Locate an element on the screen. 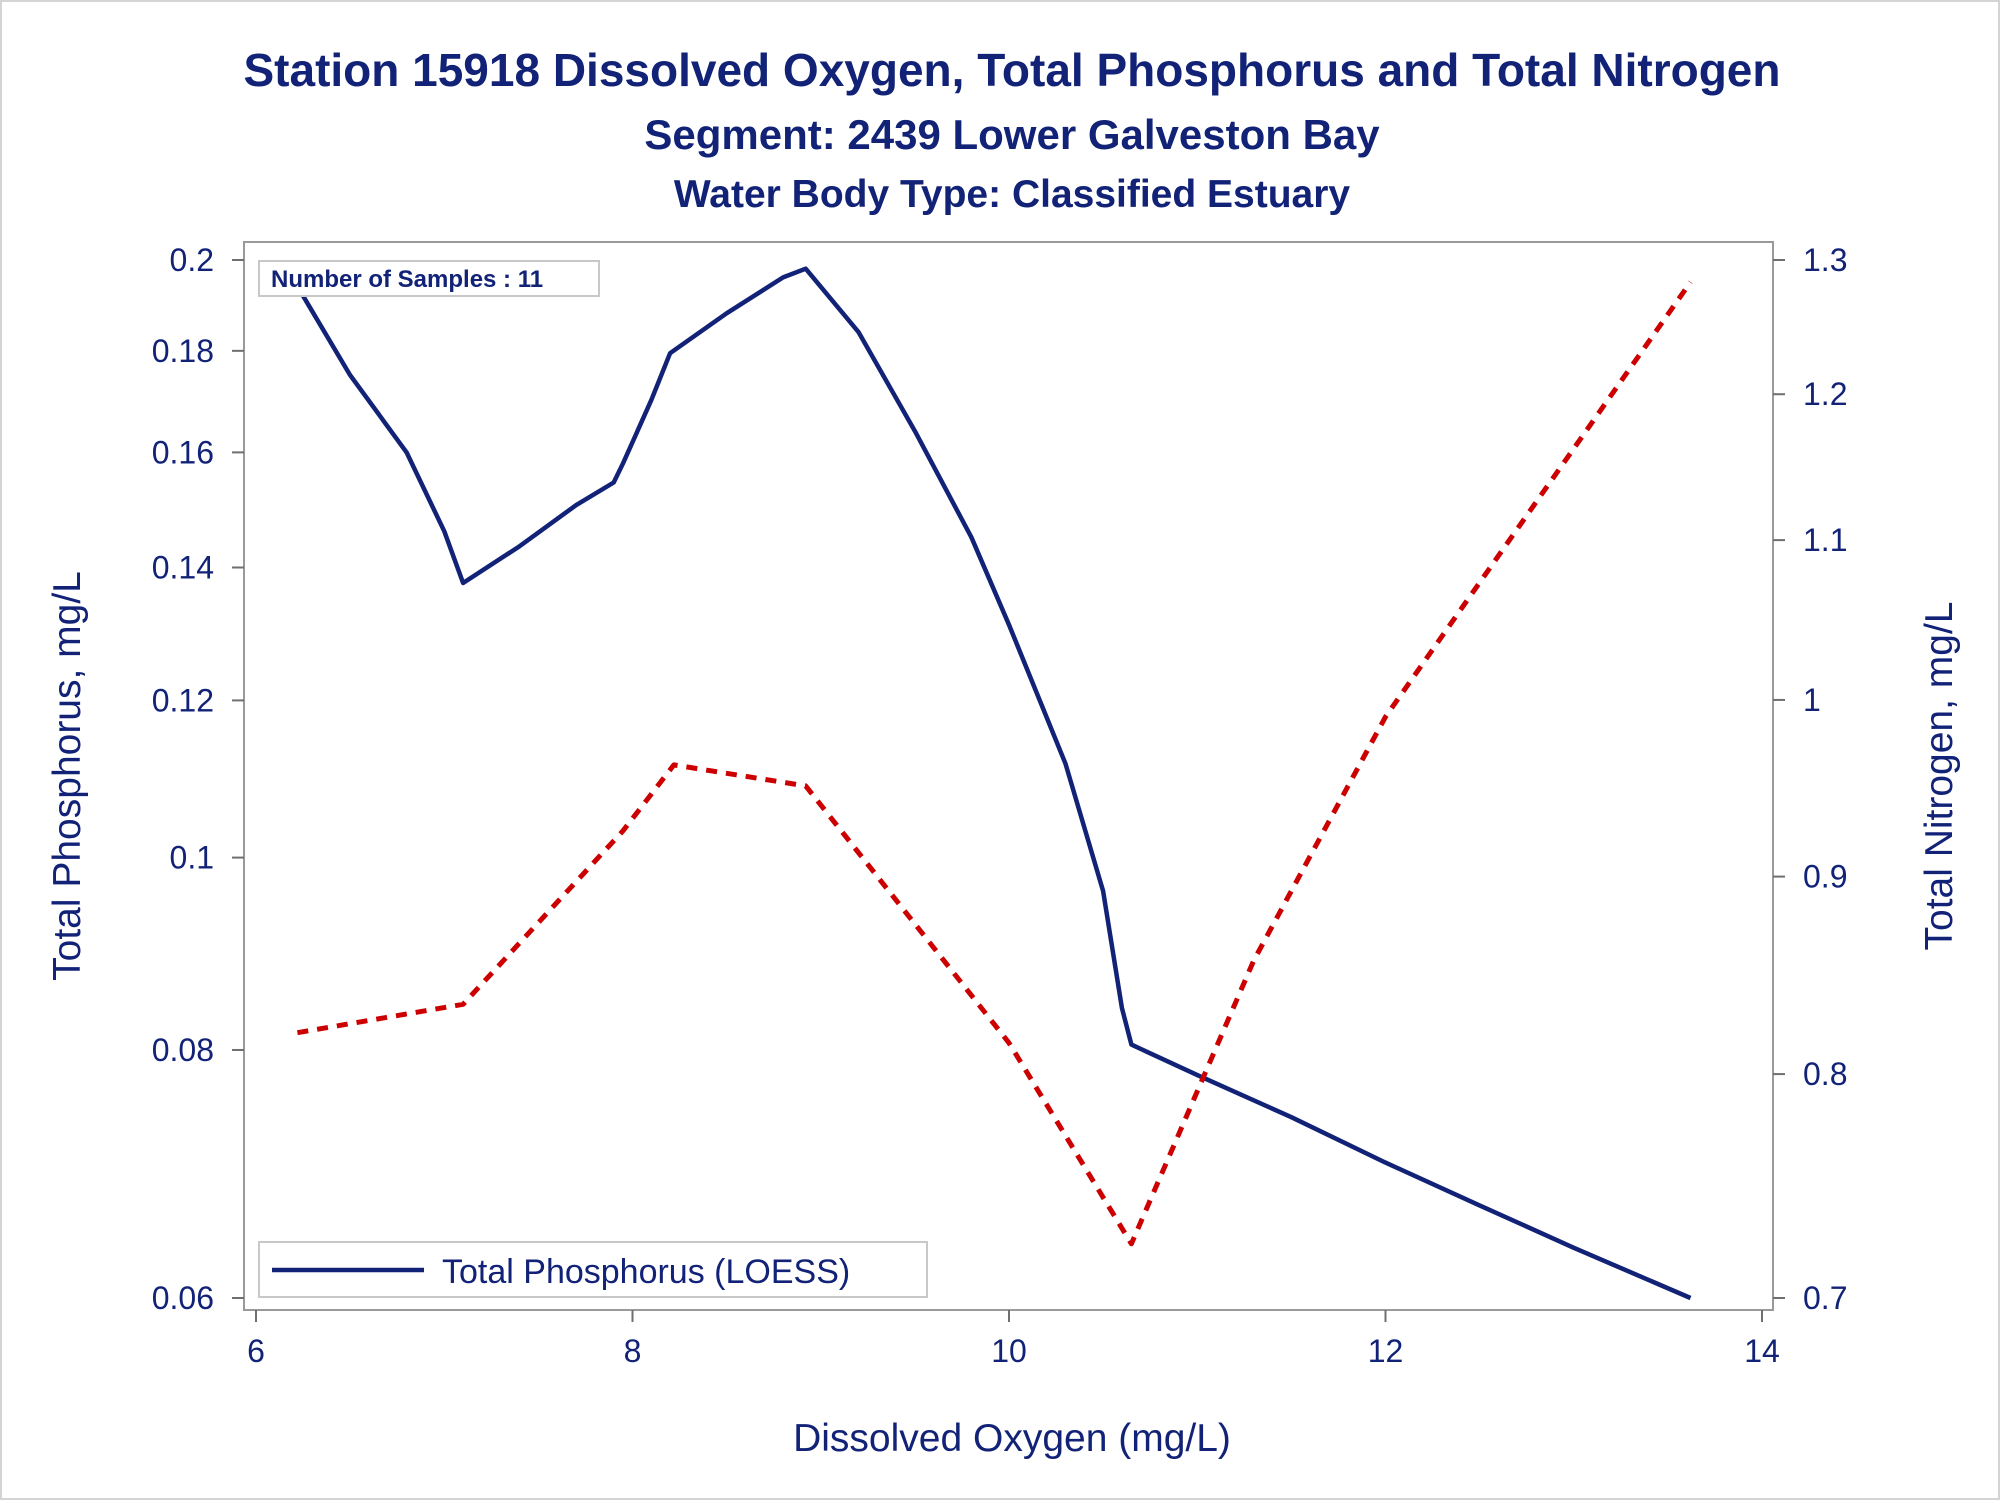  y-axis-right: 0.7 0.8 0.9 1 1.1 1.2 1.3 is located at coordinates (1810, 779).